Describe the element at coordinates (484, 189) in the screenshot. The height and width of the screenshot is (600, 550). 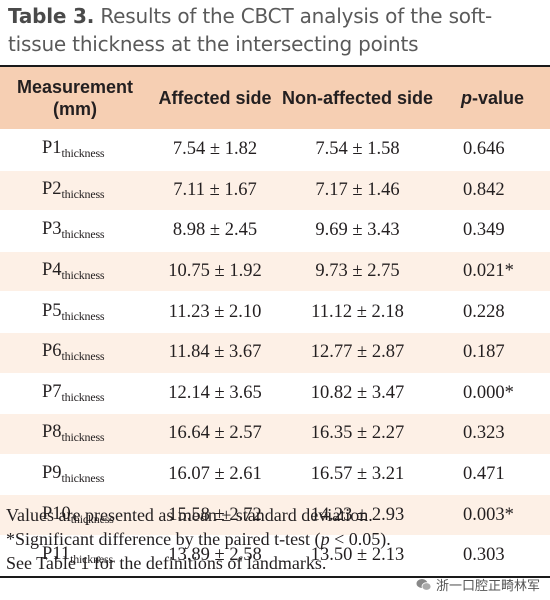
I see `cell-p-value: 0.842` at that location.